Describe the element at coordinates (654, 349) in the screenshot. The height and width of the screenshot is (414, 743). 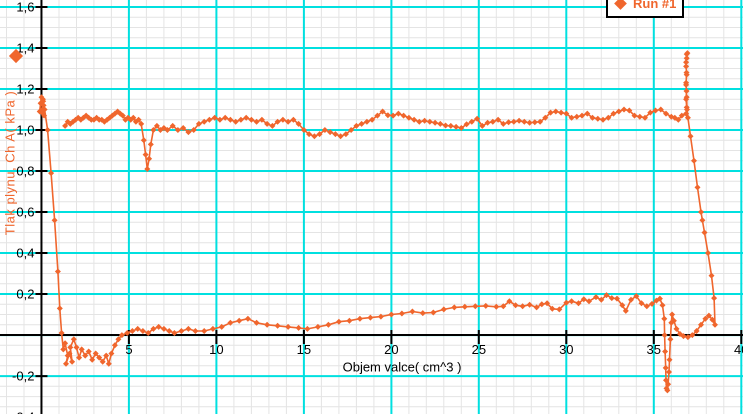
I see `x-tick-label: 35` at that location.